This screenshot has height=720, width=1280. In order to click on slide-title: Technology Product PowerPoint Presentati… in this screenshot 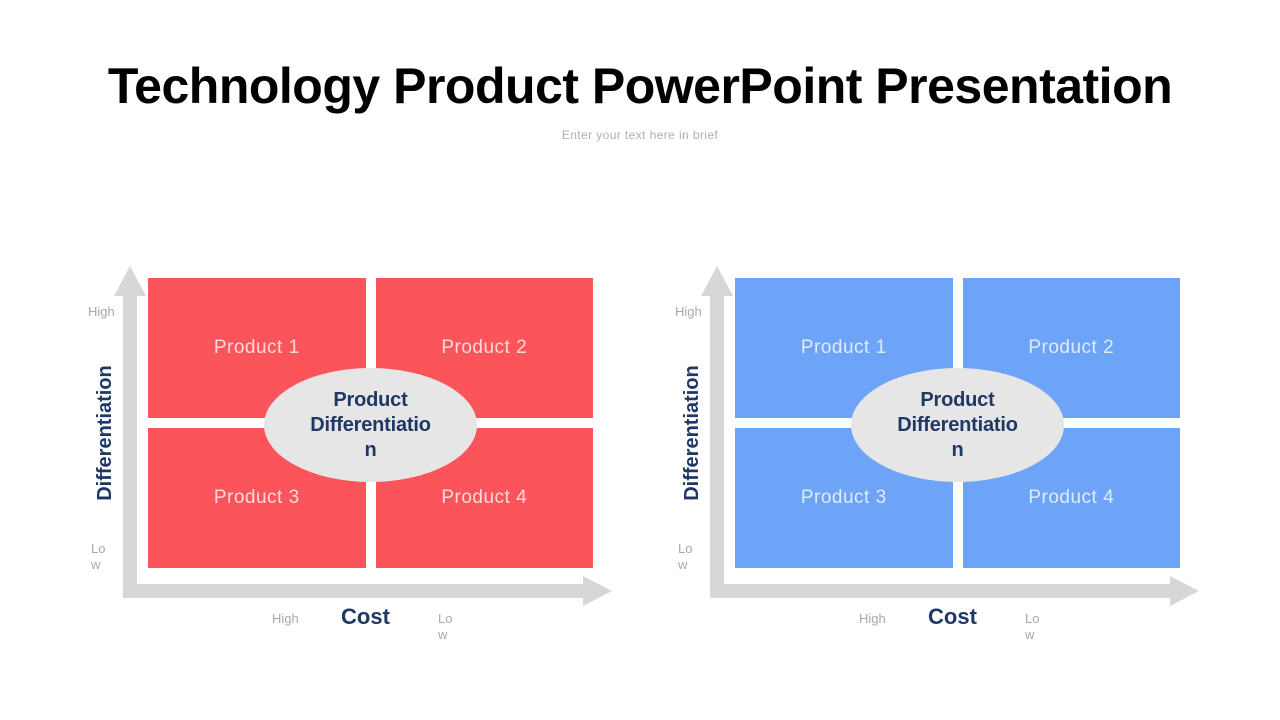, I will do `click(640, 86)`.